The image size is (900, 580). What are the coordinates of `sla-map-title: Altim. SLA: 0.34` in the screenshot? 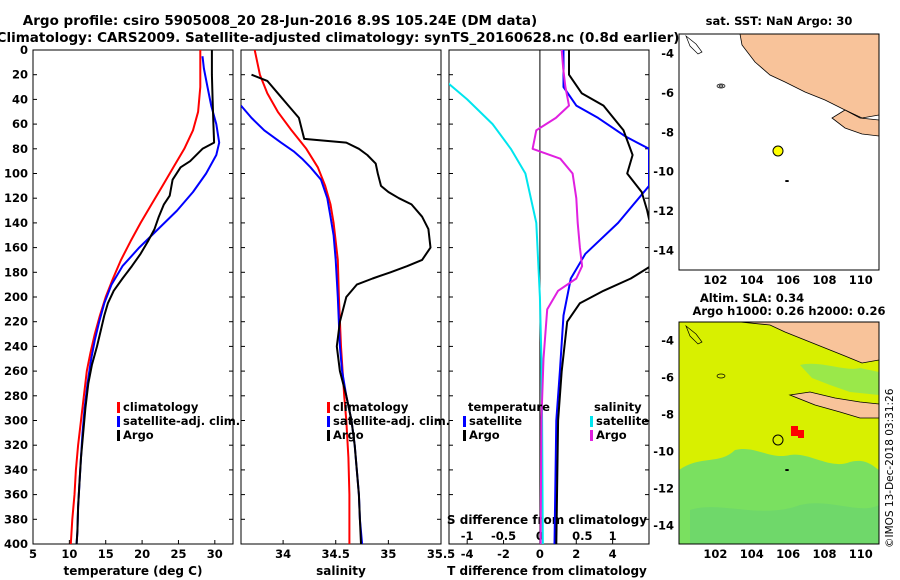 It's located at (752, 298).